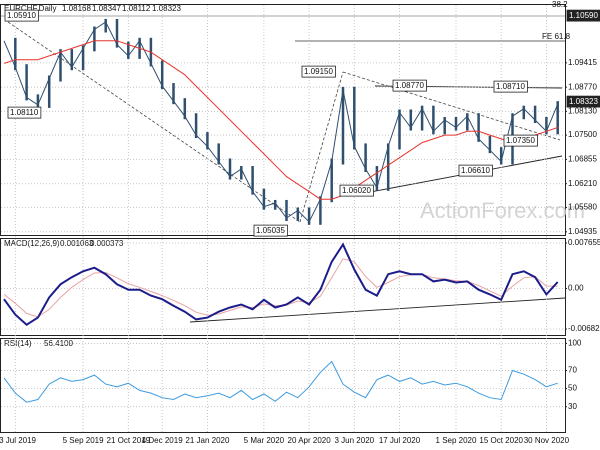  What do you see at coordinates (576, 288) in the screenshot?
I see `y-tick-label: 0.00` at bounding box center [576, 288].